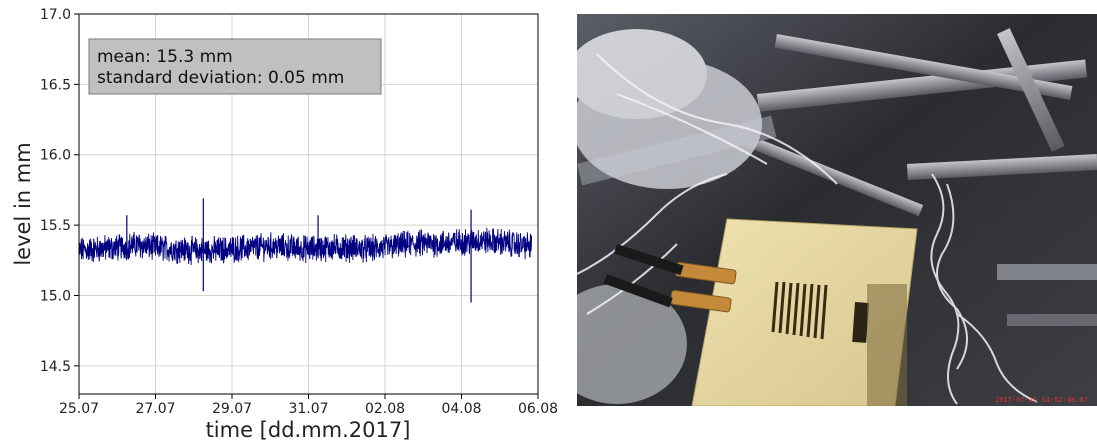  Describe the element at coordinates (461, 409) in the screenshot. I see `x-tick-label: 04.08` at that location.